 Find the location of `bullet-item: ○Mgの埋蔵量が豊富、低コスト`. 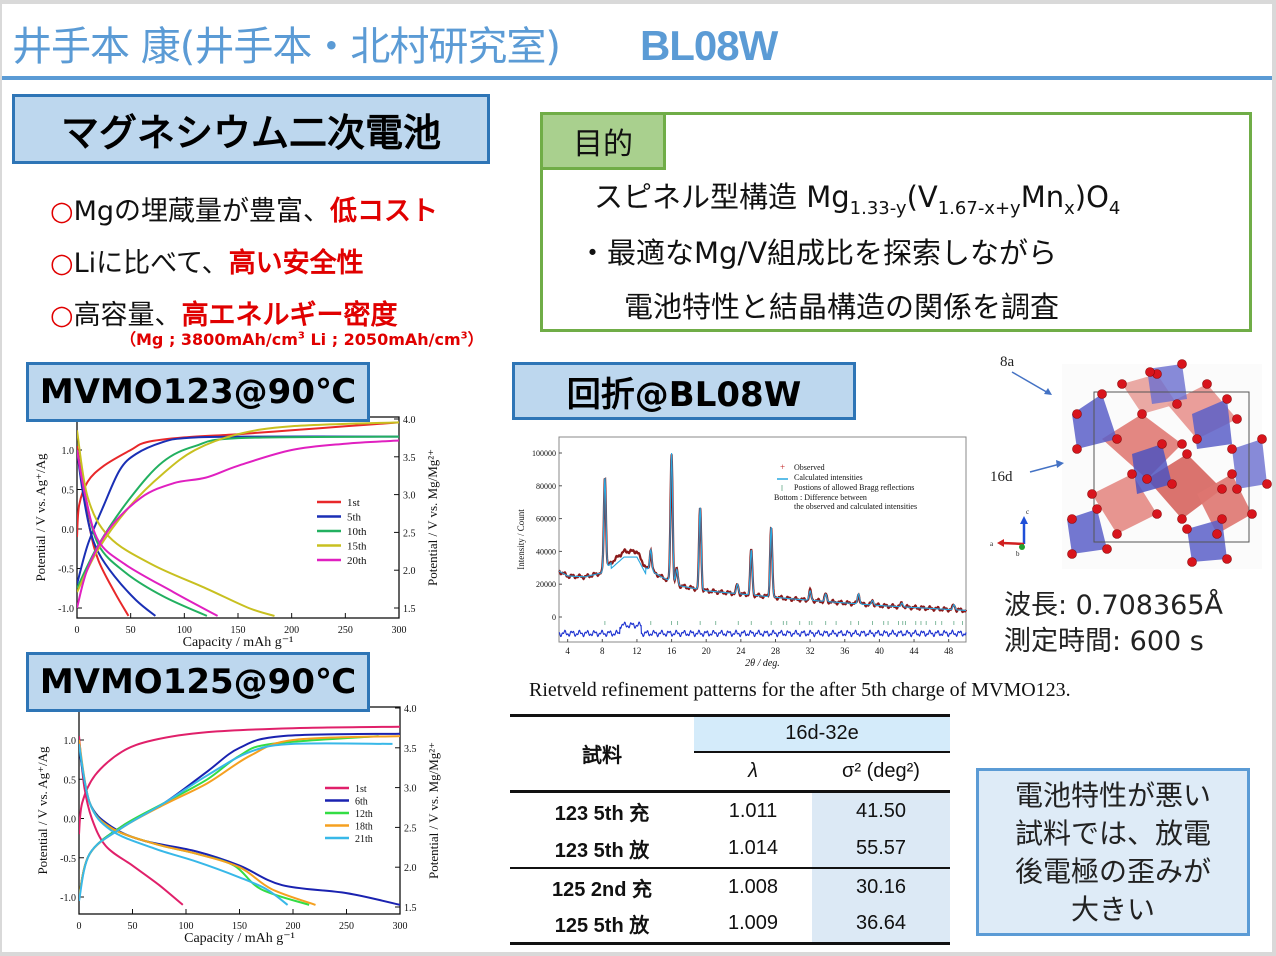

bullet-item: ○Mgの埋蔵量が豊富、低コスト is located at coordinates (244, 212).